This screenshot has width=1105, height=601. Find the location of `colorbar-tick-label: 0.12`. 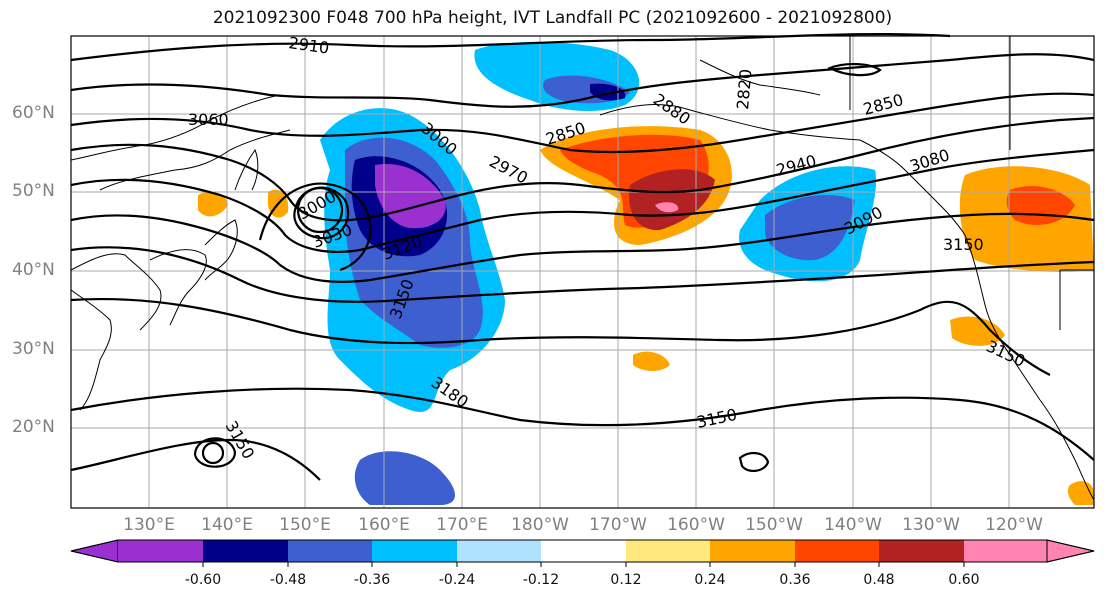

colorbar-tick-label: 0.12 is located at coordinates (626, 580).